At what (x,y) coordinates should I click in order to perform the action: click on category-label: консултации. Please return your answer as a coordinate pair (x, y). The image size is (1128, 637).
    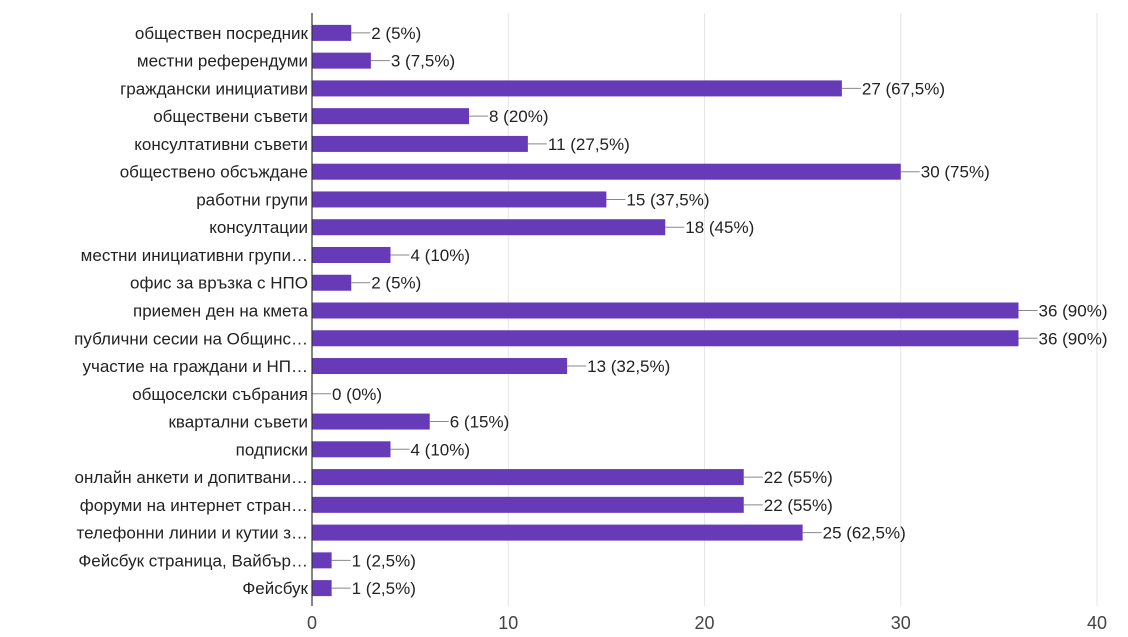
    Looking at the image, I should click on (258, 227).